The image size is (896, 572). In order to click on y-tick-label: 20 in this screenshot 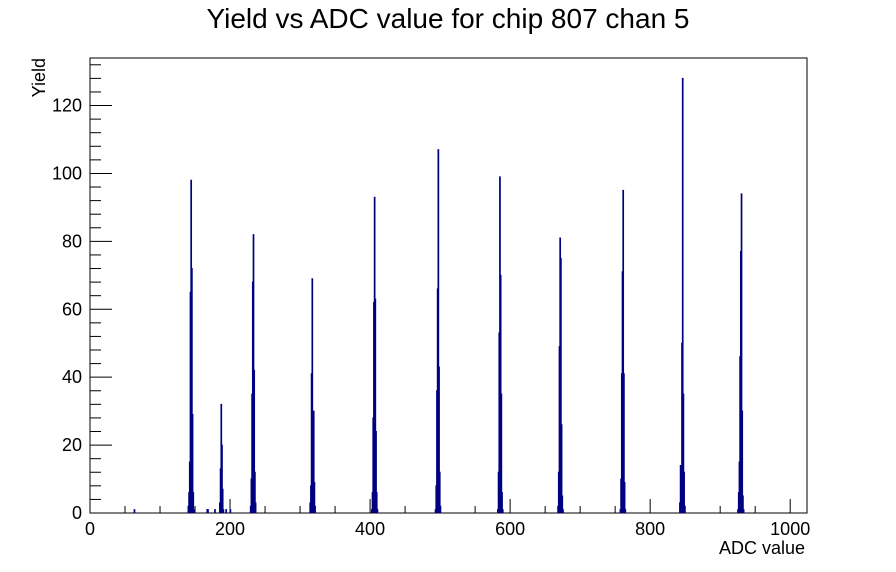, I will do `click(72, 445)`.